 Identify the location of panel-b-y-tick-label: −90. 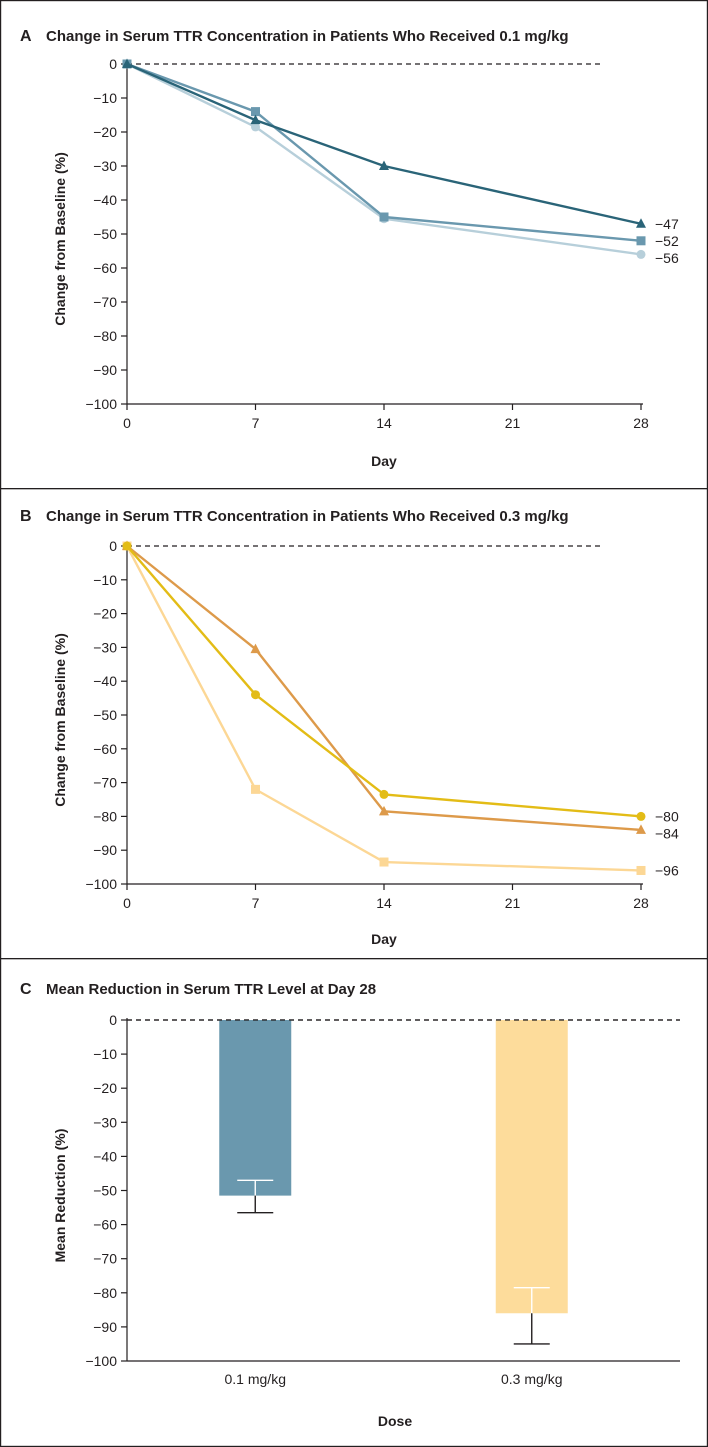
(105, 850).